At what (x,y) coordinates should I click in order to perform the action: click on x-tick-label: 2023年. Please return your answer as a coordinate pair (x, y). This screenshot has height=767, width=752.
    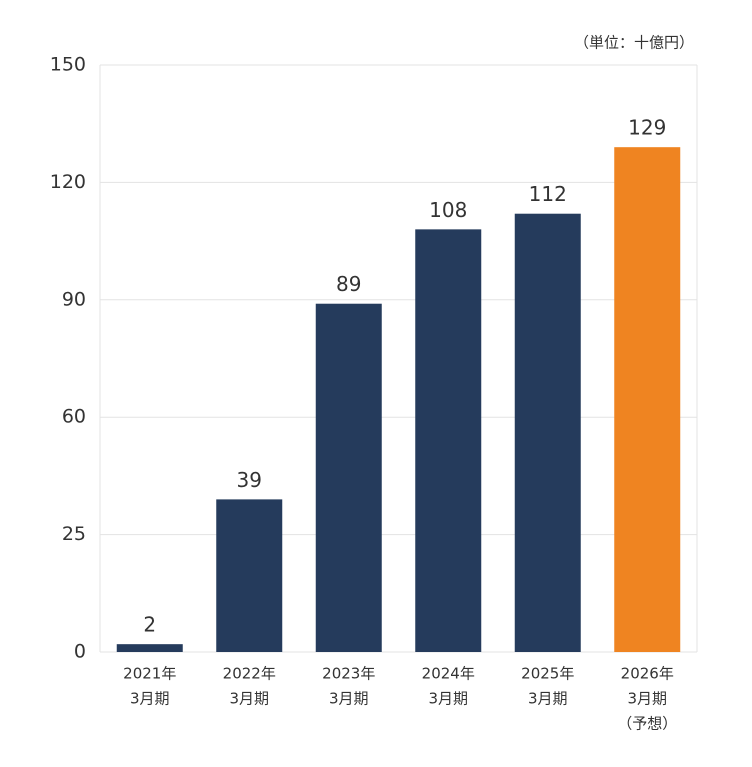
    Looking at the image, I should click on (348, 674).